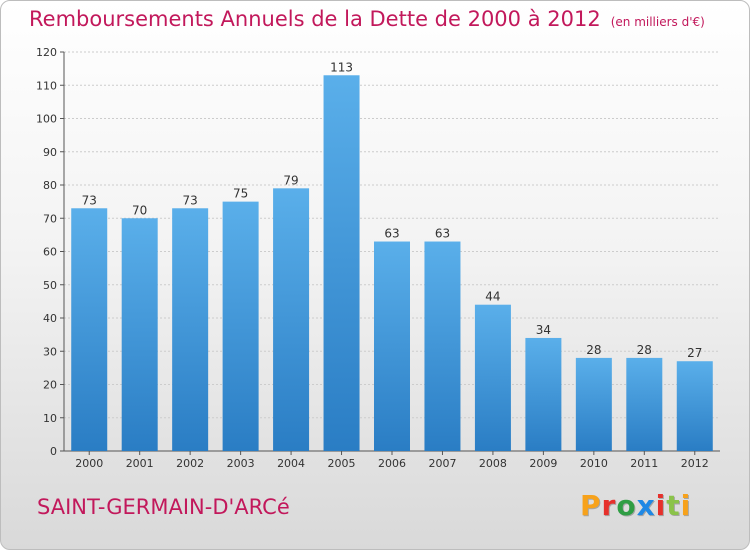 Image resolution: width=750 pixels, height=550 pixels. I want to click on x-tick-label-2012: 2012, so click(695, 463).